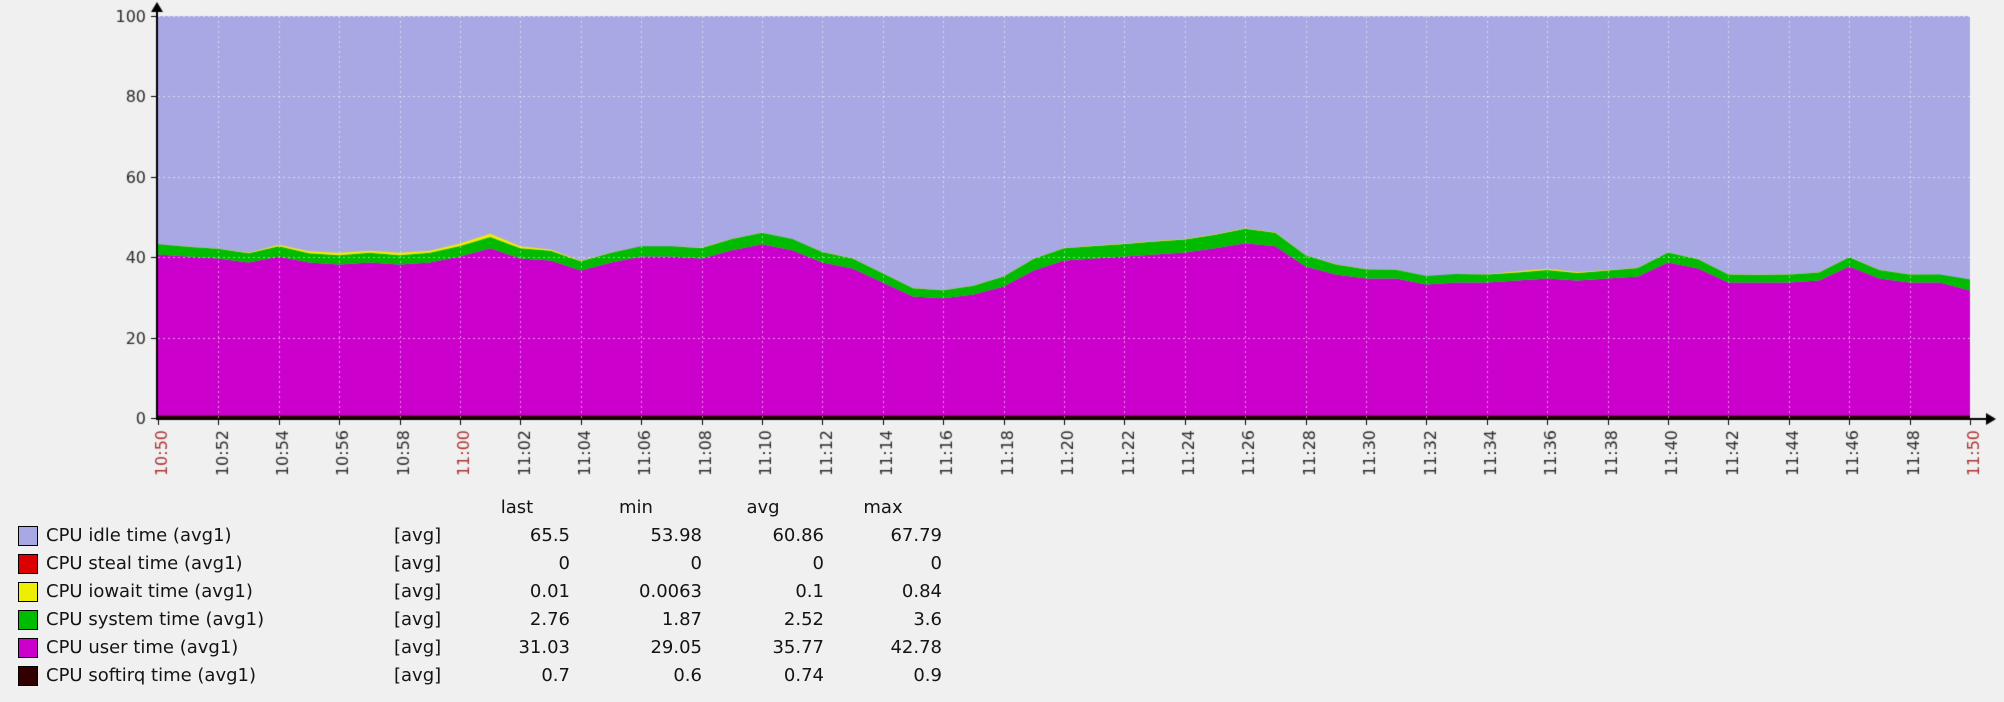 This screenshot has height=702, width=2004. What do you see at coordinates (670, 591) in the screenshot?
I see `legend-min: 0.0063` at bounding box center [670, 591].